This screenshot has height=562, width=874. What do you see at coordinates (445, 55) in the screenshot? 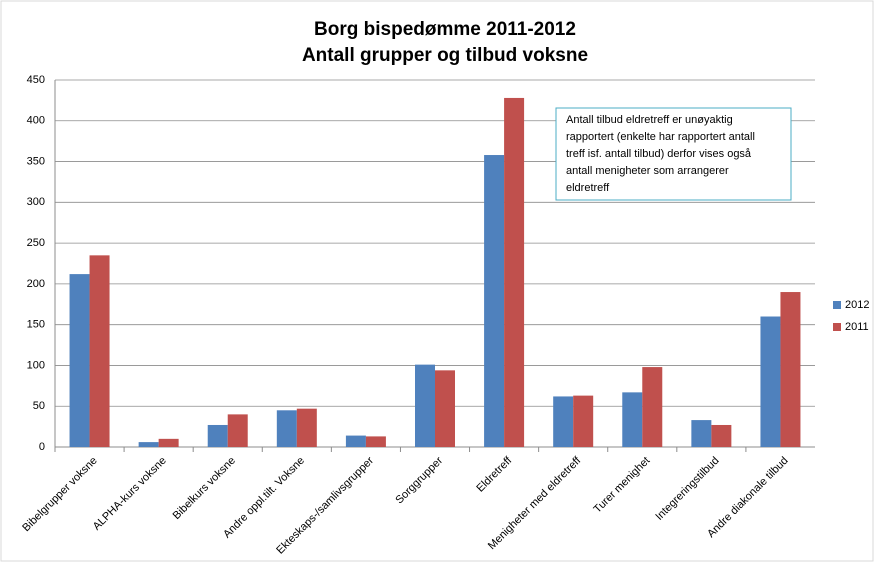
I see `chart-subtitle: Antall grupper og tilbud voksne` at bounding box center [445, 55].